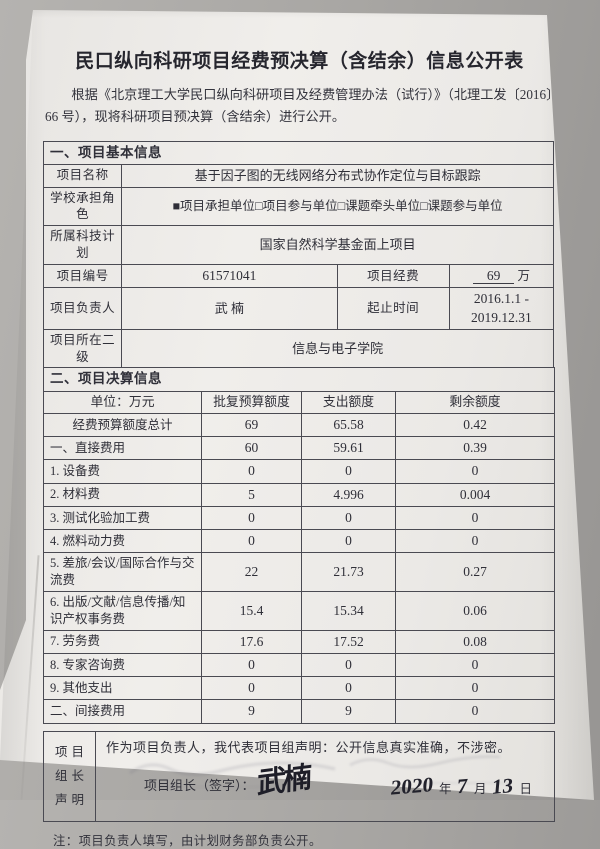 The height and width of the screenshot is (849, 600). I want to click on handwritten-date: 2020 年 7 月 13 日, so click(467, 785).